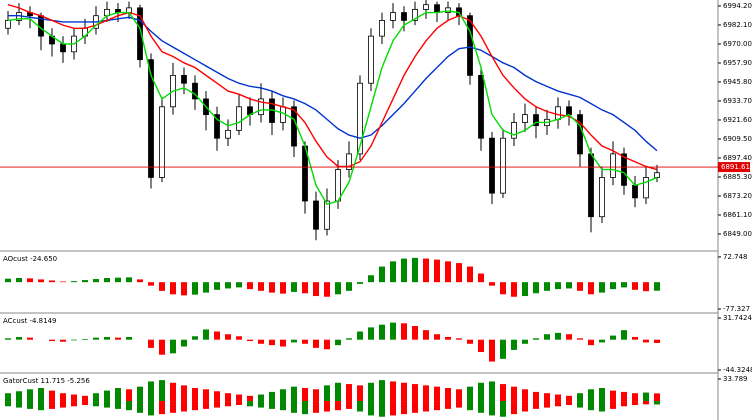 This screenshot has width=752, height=420. I want to click on y-tick-label: 72.748, so click(735, 257).